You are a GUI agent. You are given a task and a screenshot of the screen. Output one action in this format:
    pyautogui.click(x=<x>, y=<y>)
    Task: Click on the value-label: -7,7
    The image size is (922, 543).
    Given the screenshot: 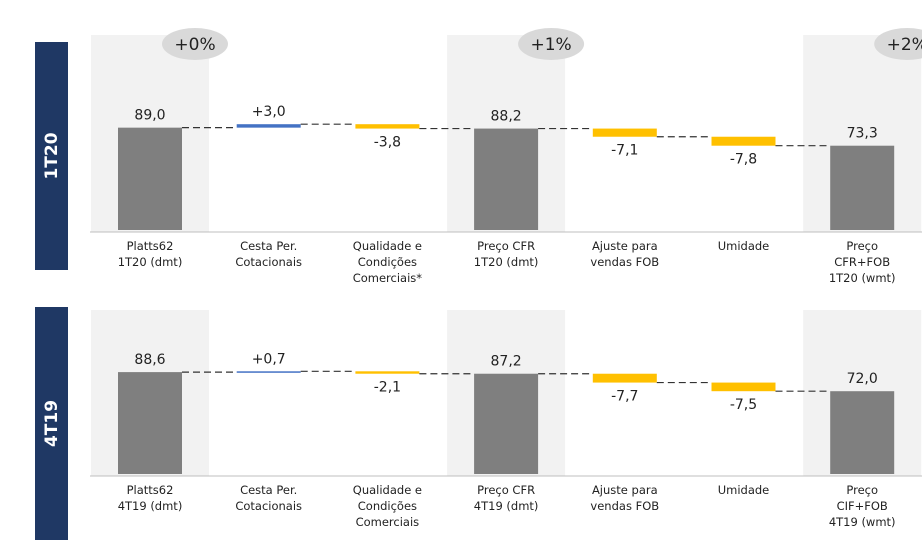 What is the action you would take?
    pyautogui.click(x=624, y=397)
    